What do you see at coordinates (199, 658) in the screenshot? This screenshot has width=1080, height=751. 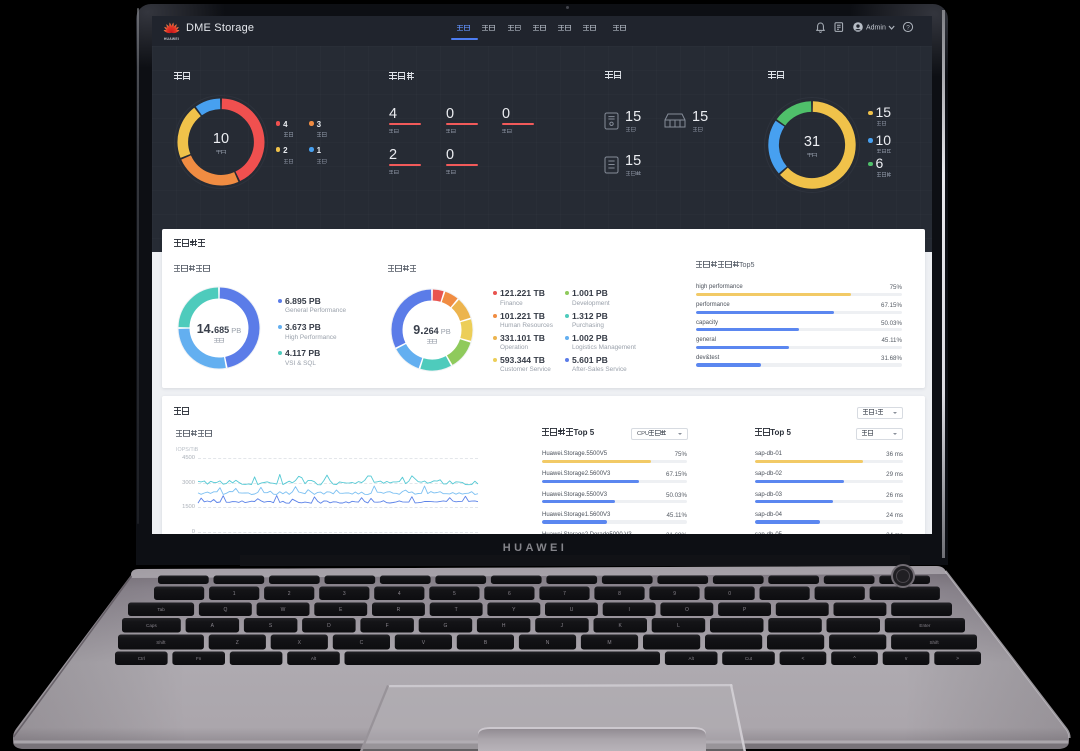 I see `svg-text: Fn` at bounding box center [199, 658].